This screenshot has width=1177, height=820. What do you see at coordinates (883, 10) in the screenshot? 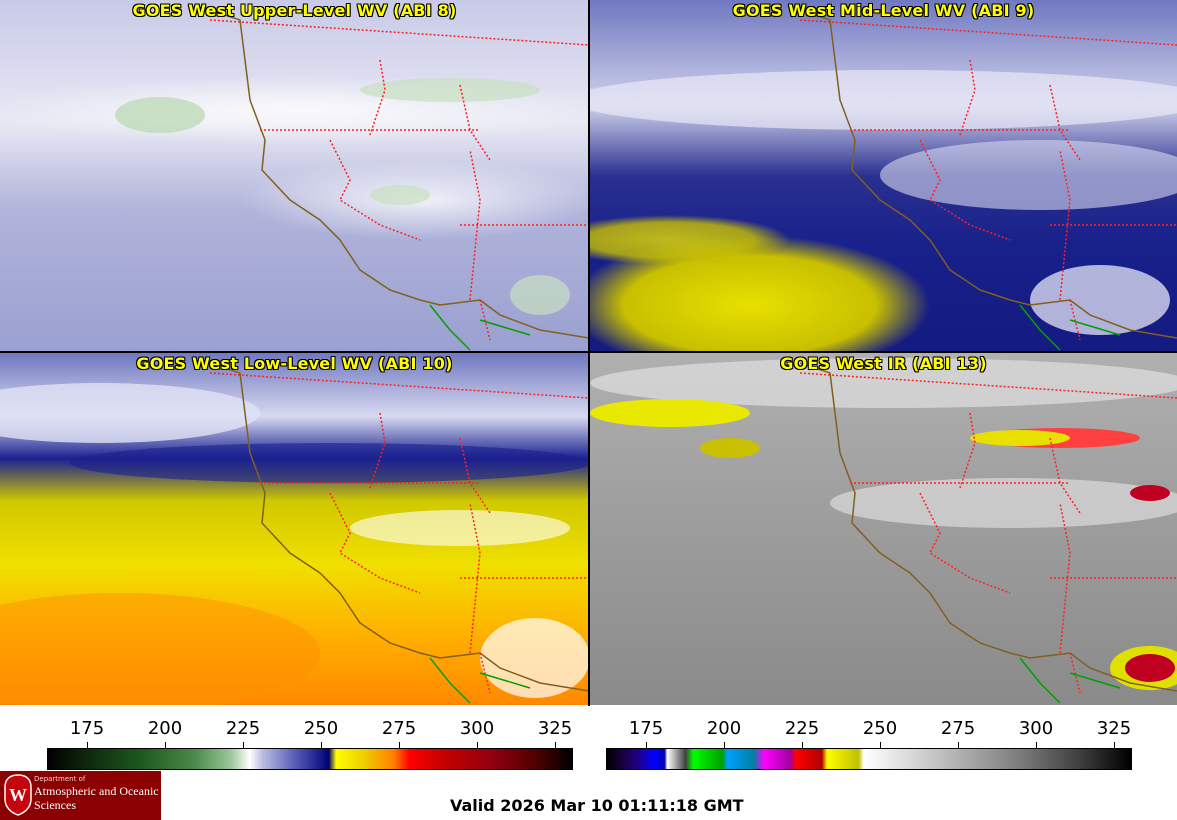
I see `panel-title: GOES West Mid-Level WV (ABI 9)` at bounding box center [883, 10].